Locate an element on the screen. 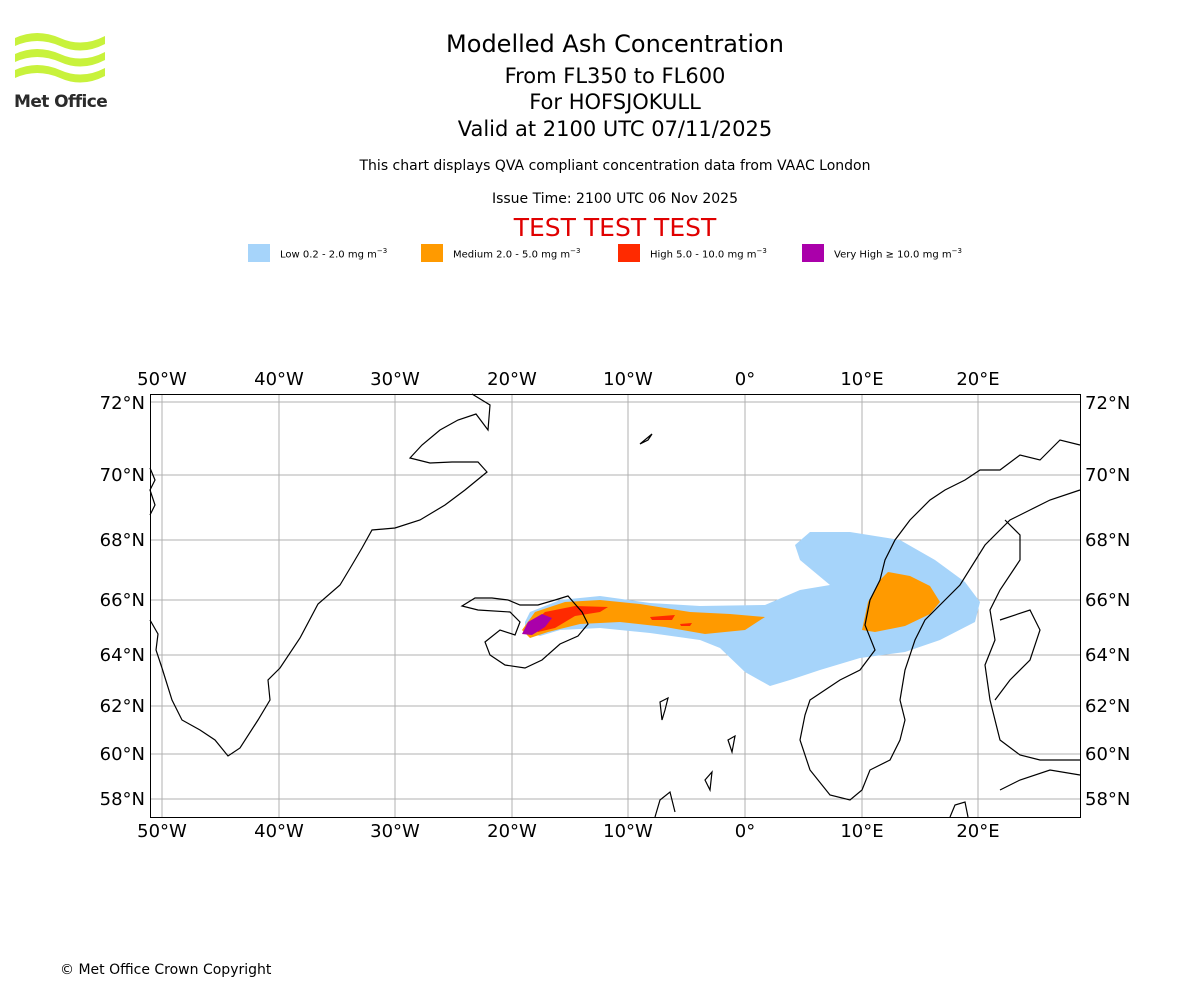  orkney-coastline is located at coordinates (731, 744).